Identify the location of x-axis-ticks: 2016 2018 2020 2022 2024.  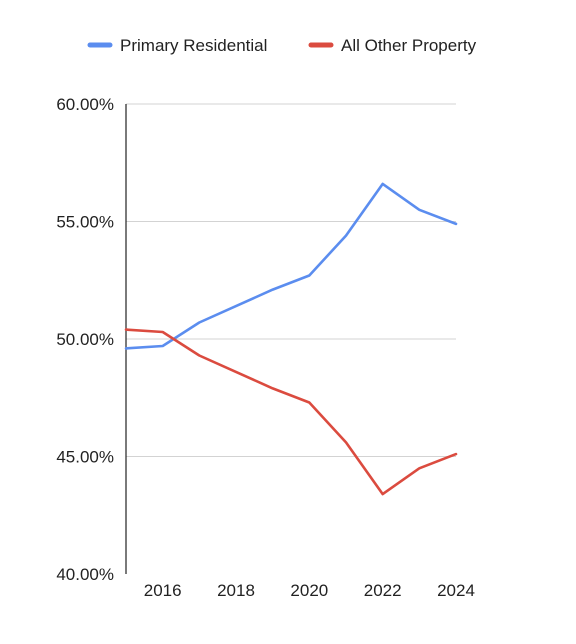
(309, 590).